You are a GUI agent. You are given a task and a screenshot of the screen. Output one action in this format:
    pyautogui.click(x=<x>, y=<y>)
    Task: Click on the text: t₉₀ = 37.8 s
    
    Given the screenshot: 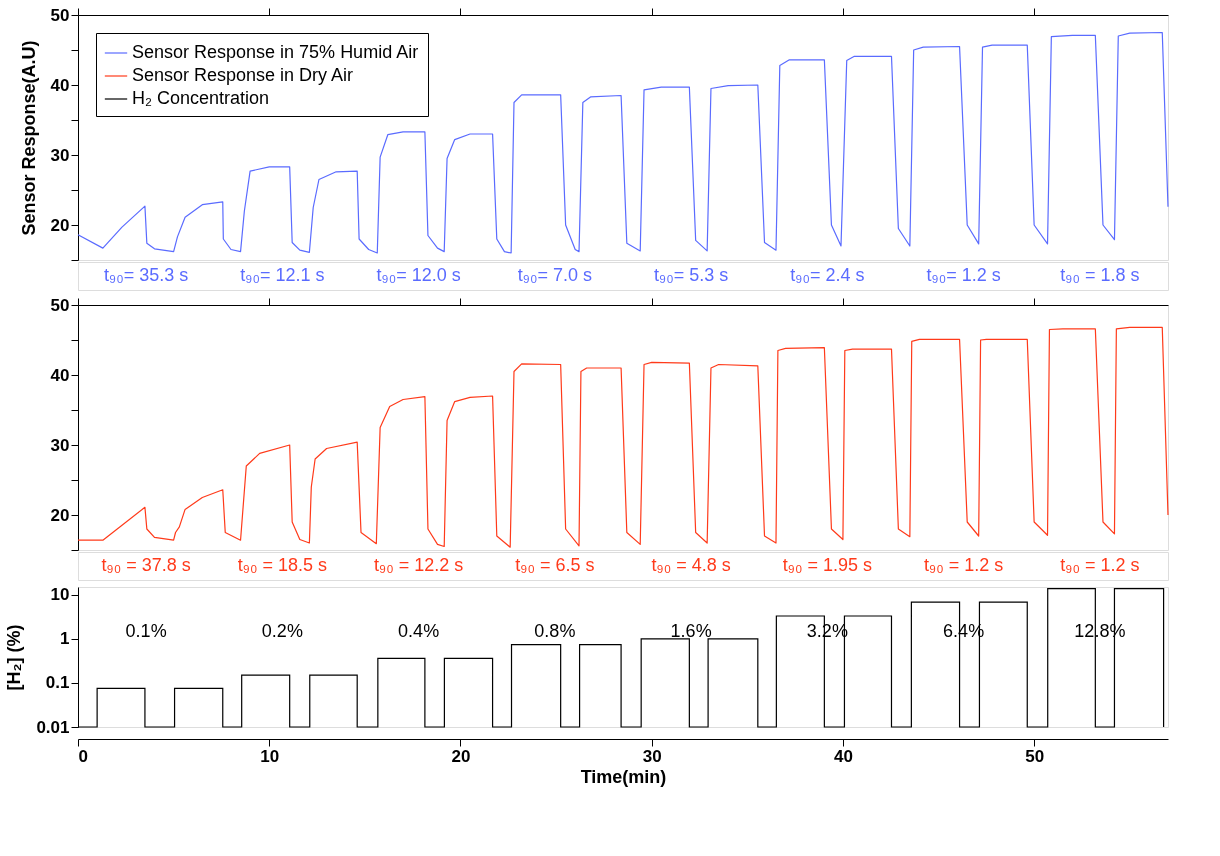 What is the action you would take?
    pyautogui.click(x=146, y=565)
    